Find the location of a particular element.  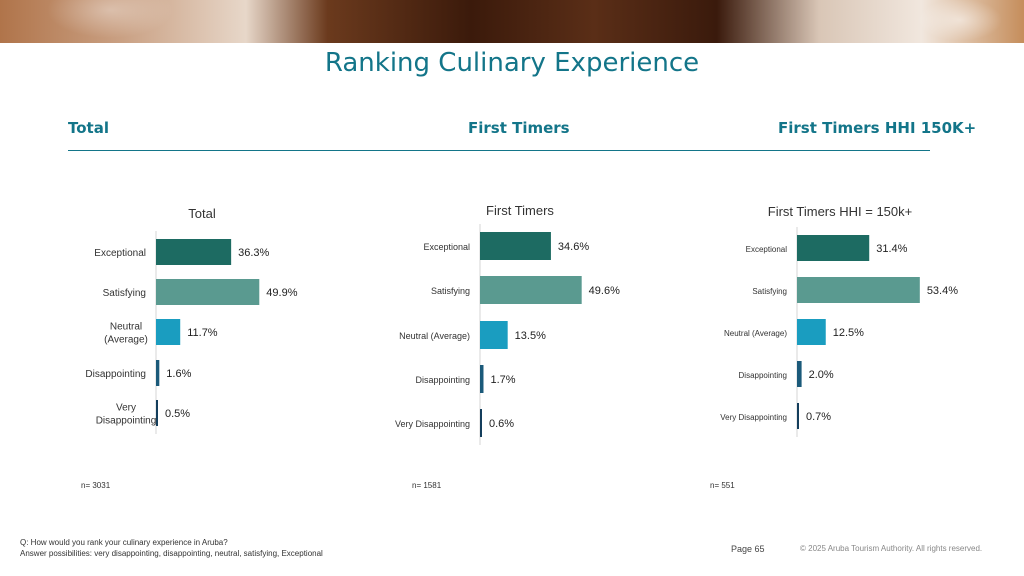

value-label-satisfying: 53.4% is located at coordinates (942, 291).